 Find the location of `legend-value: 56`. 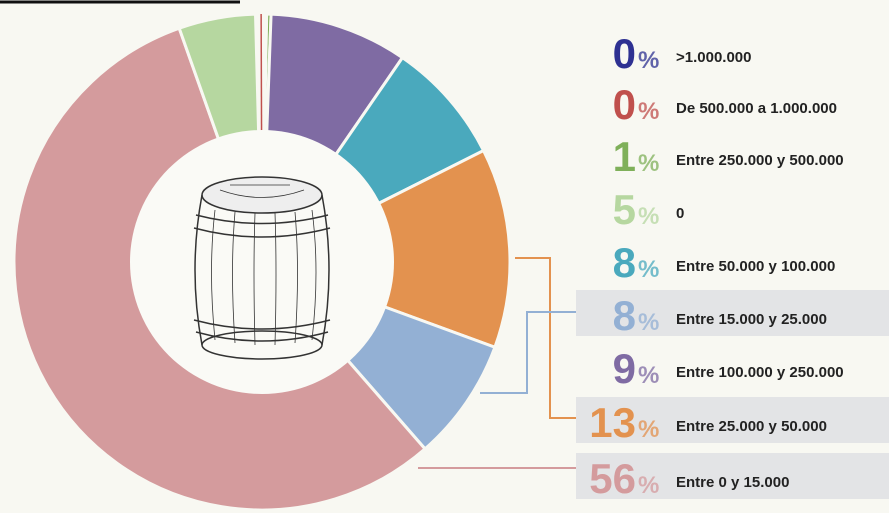

legend-value: 56 is located at coordinates (612, 478).